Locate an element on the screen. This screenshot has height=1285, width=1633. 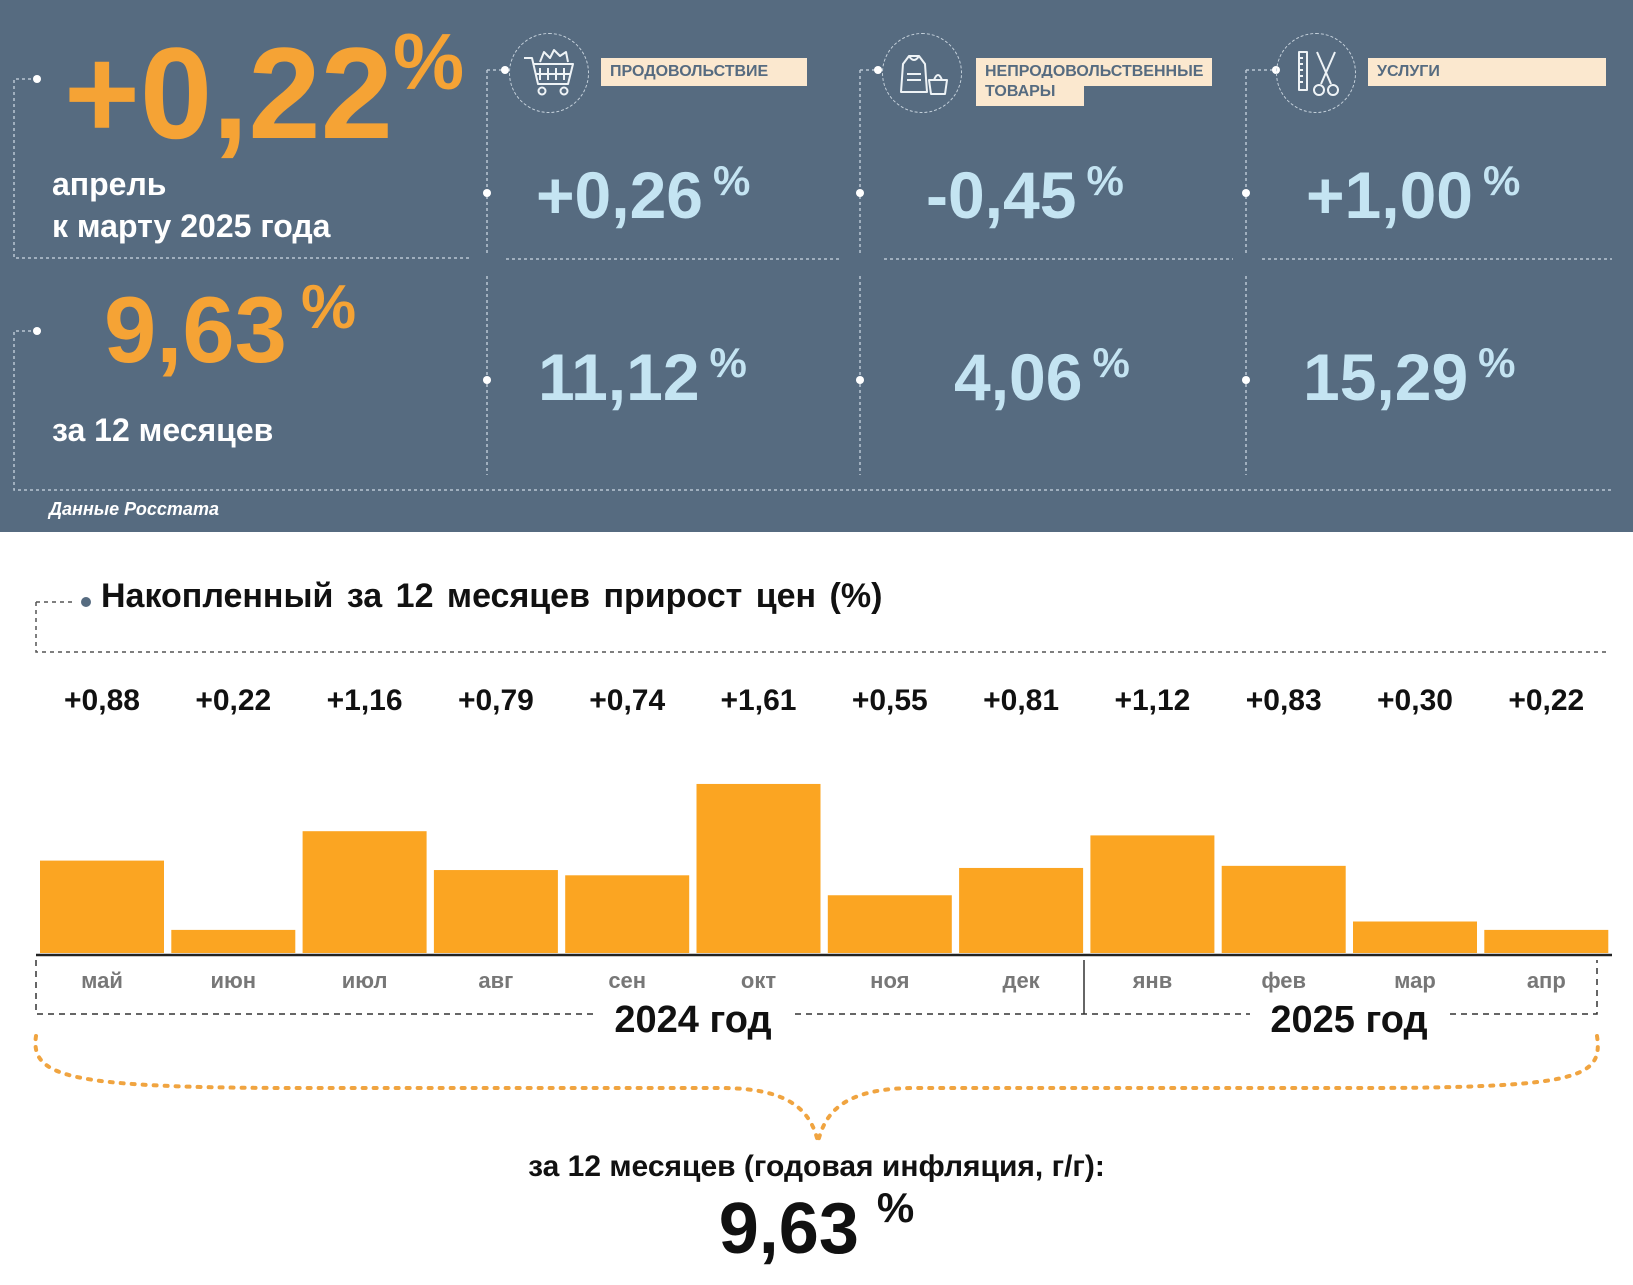
category-services-label-text: УСЛУГИ is located at coordinates (1408, 71).